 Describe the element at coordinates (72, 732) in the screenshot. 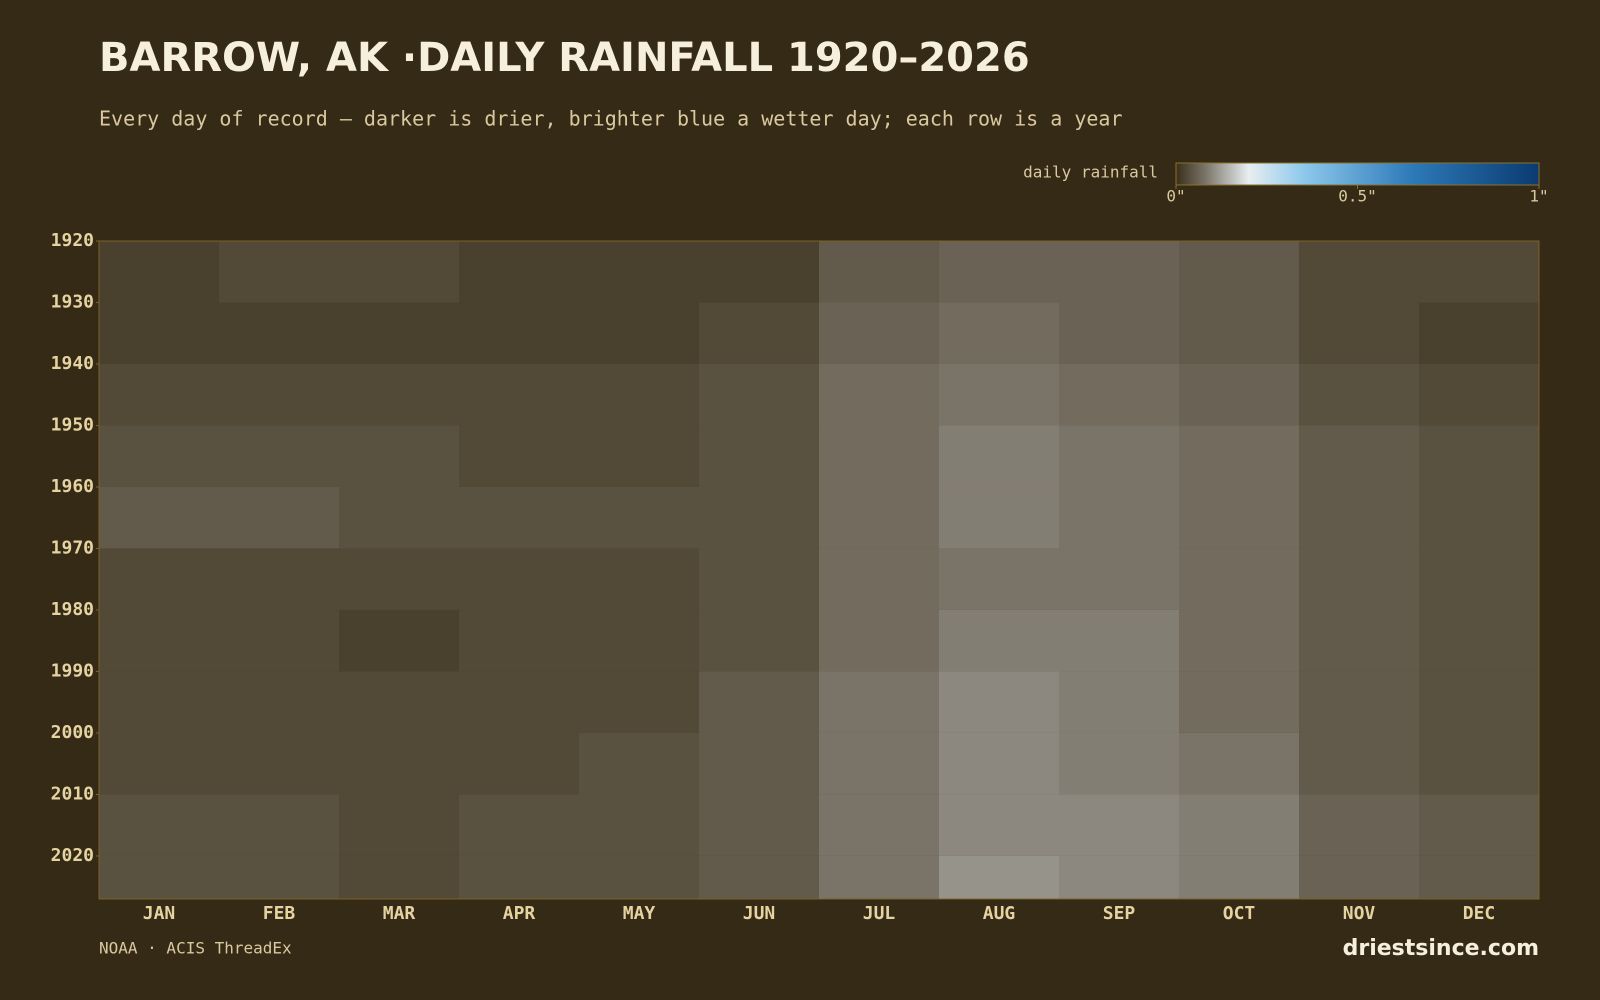

I see `y-tick-label: 2000` at that location.